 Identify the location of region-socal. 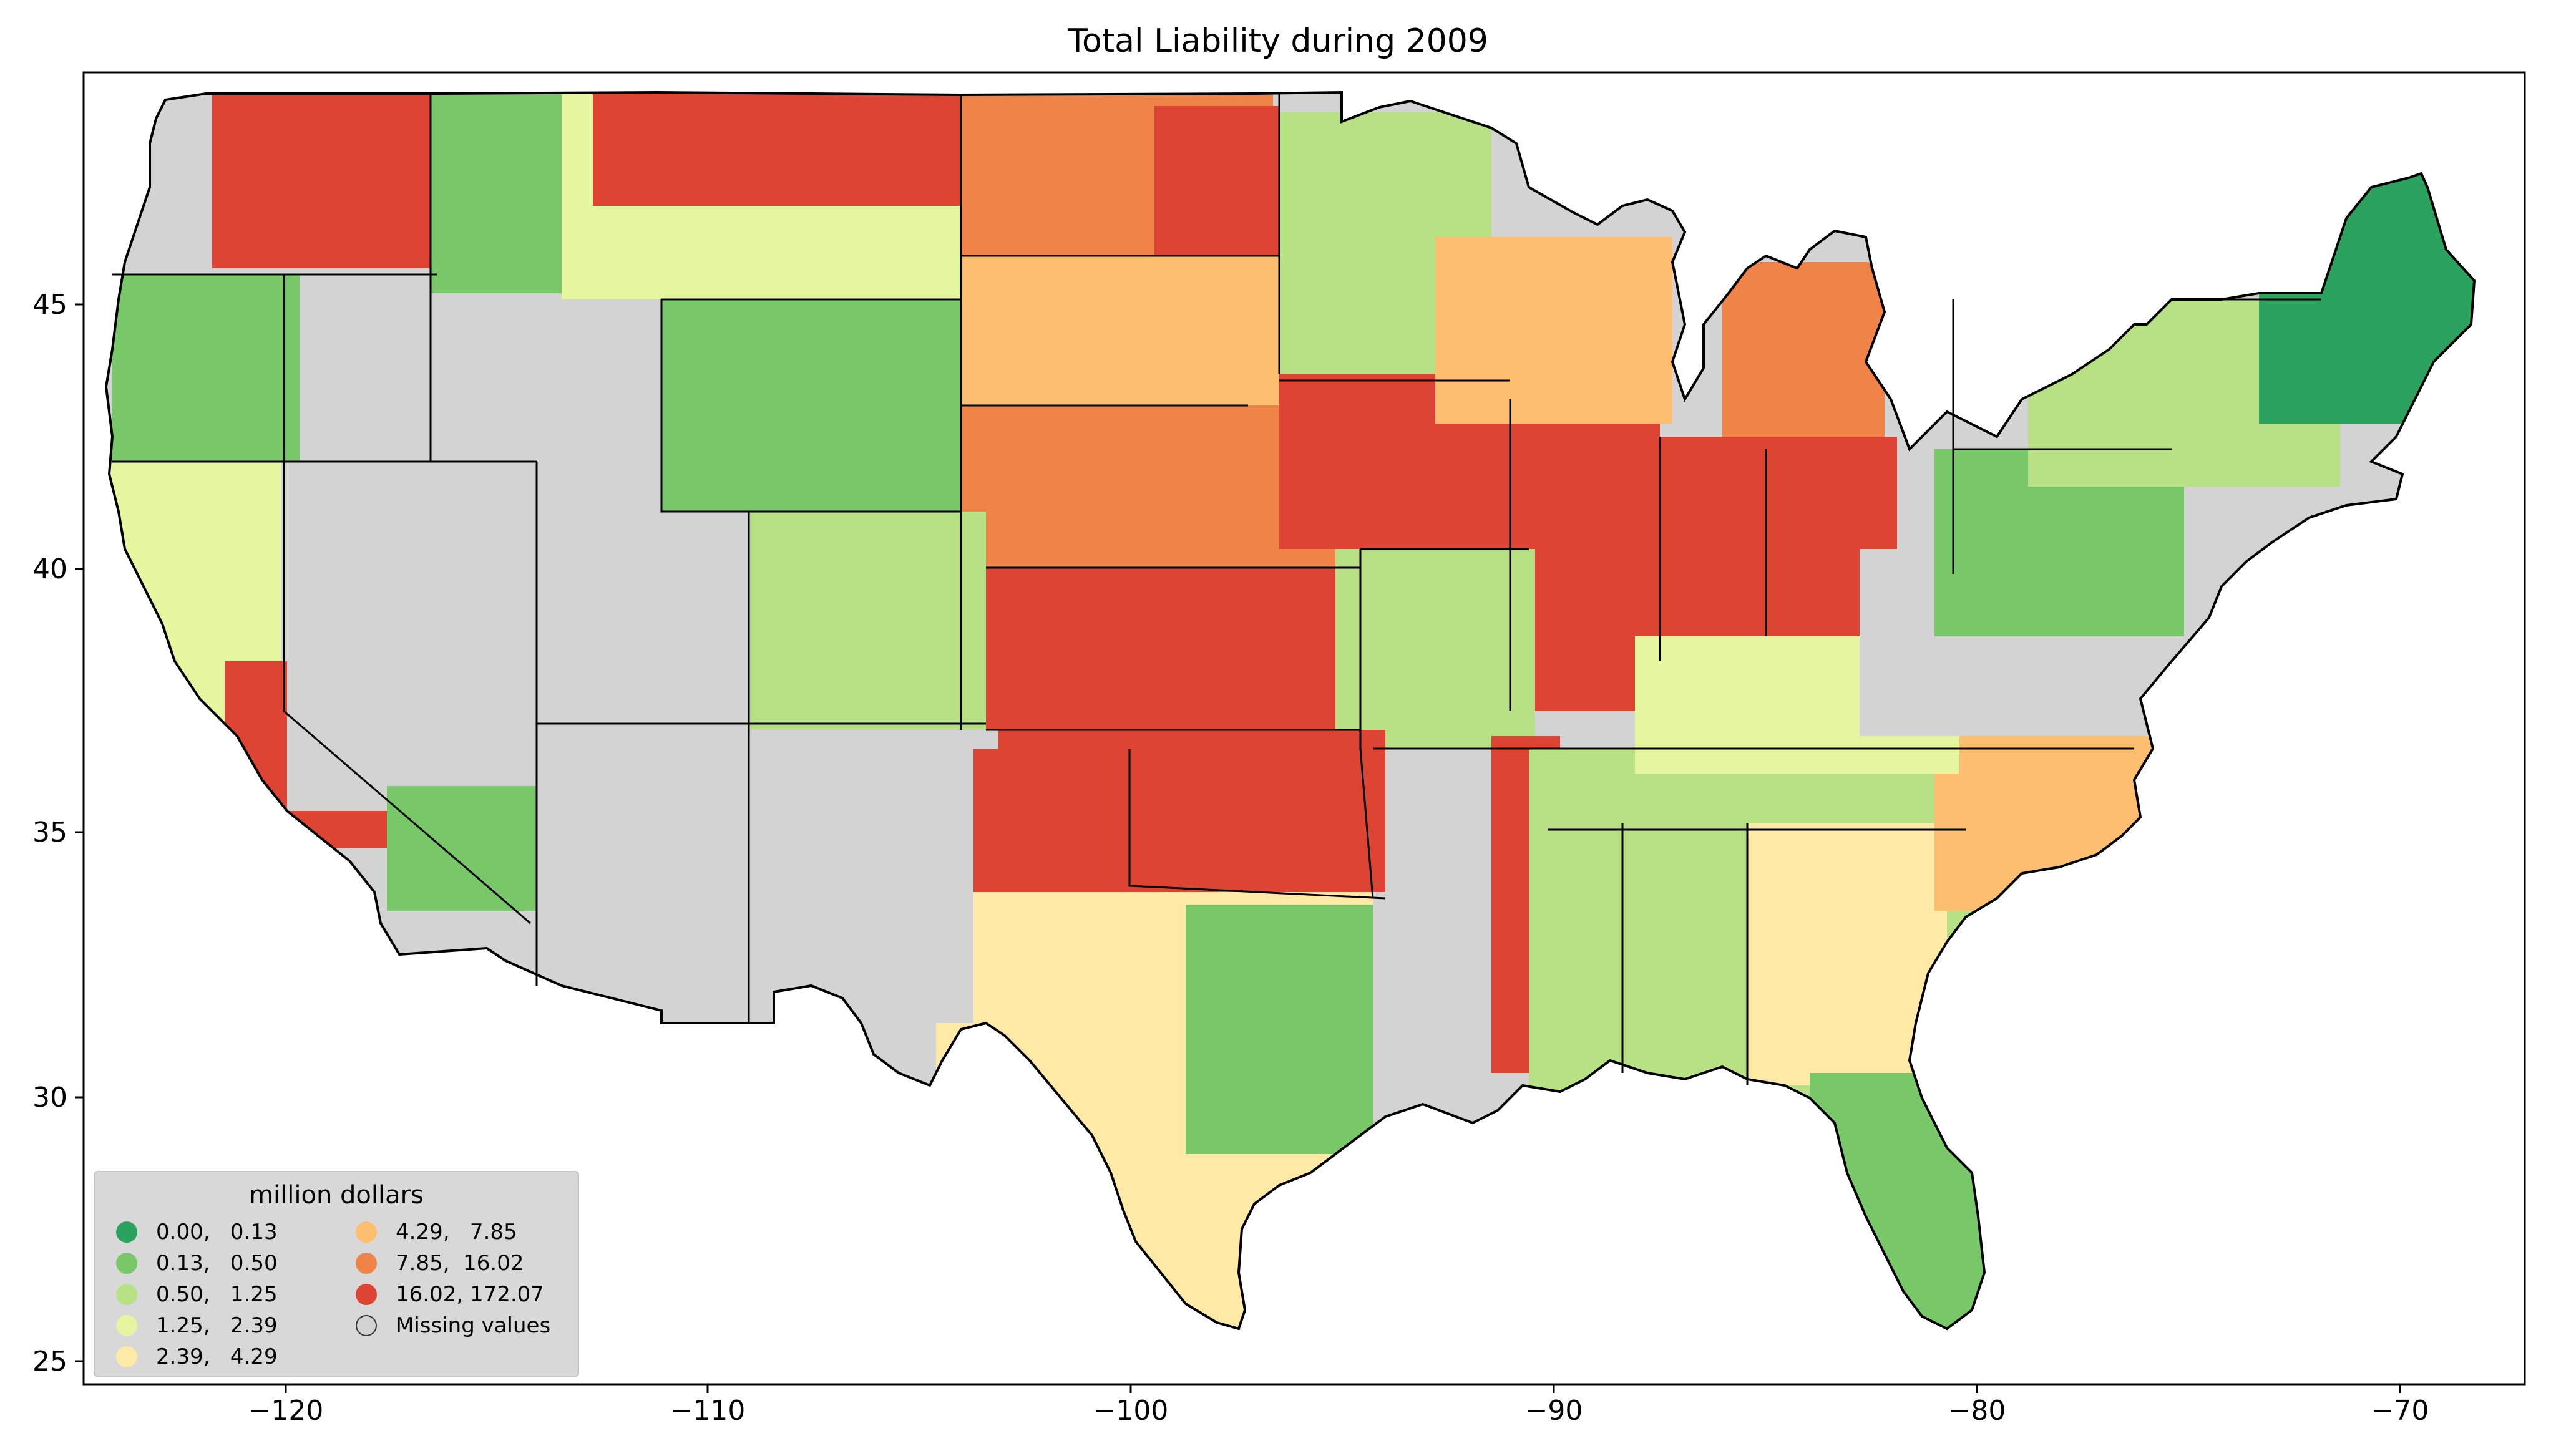
(462, 849).